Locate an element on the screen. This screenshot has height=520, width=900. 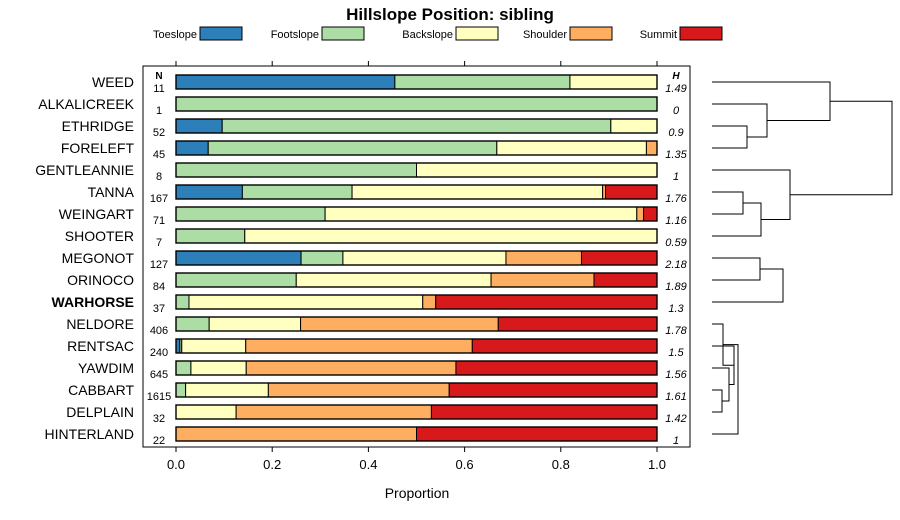
h-value: 1.16 is located at coordinates (676, 221).